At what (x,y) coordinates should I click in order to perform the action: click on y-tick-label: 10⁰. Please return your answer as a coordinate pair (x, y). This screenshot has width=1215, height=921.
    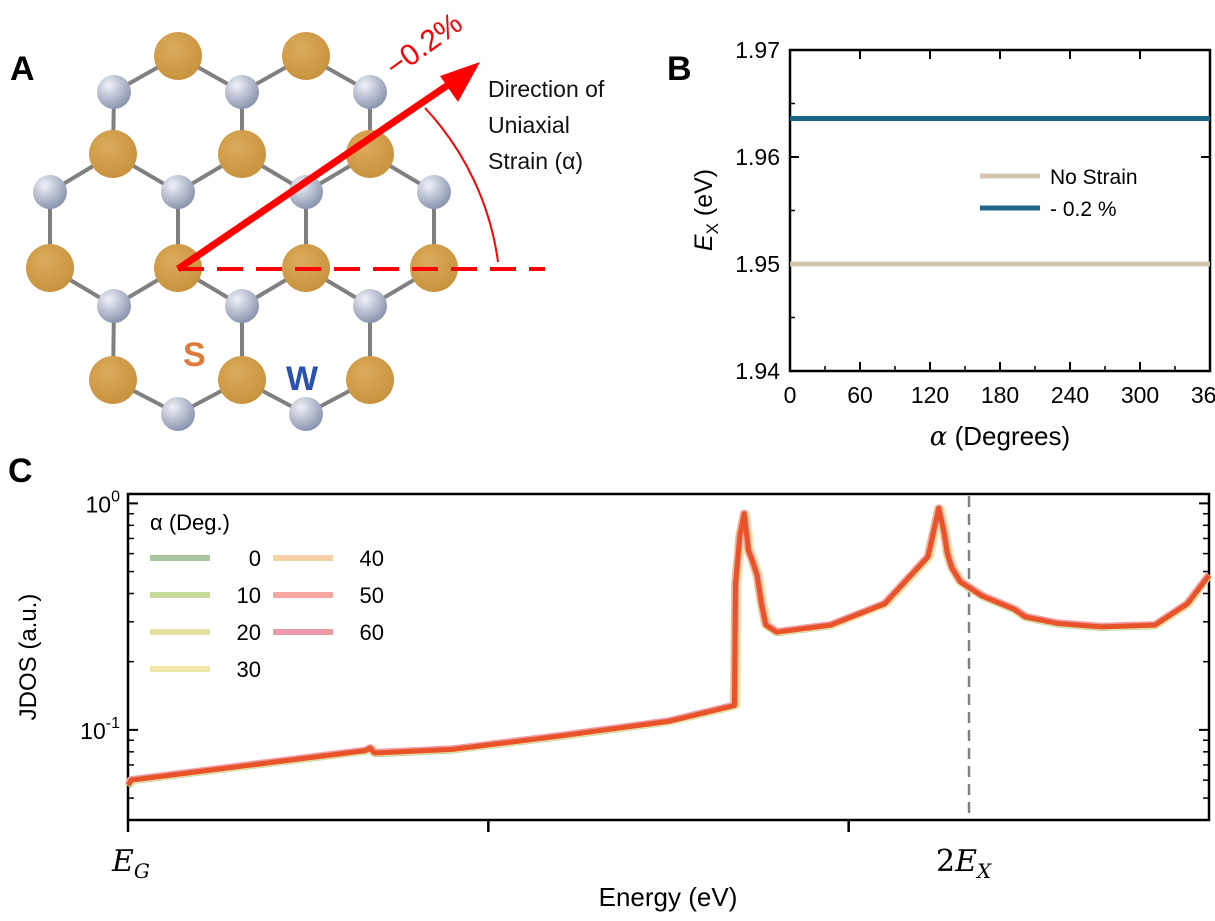
    Looking at the image, I should click on (103, 502).